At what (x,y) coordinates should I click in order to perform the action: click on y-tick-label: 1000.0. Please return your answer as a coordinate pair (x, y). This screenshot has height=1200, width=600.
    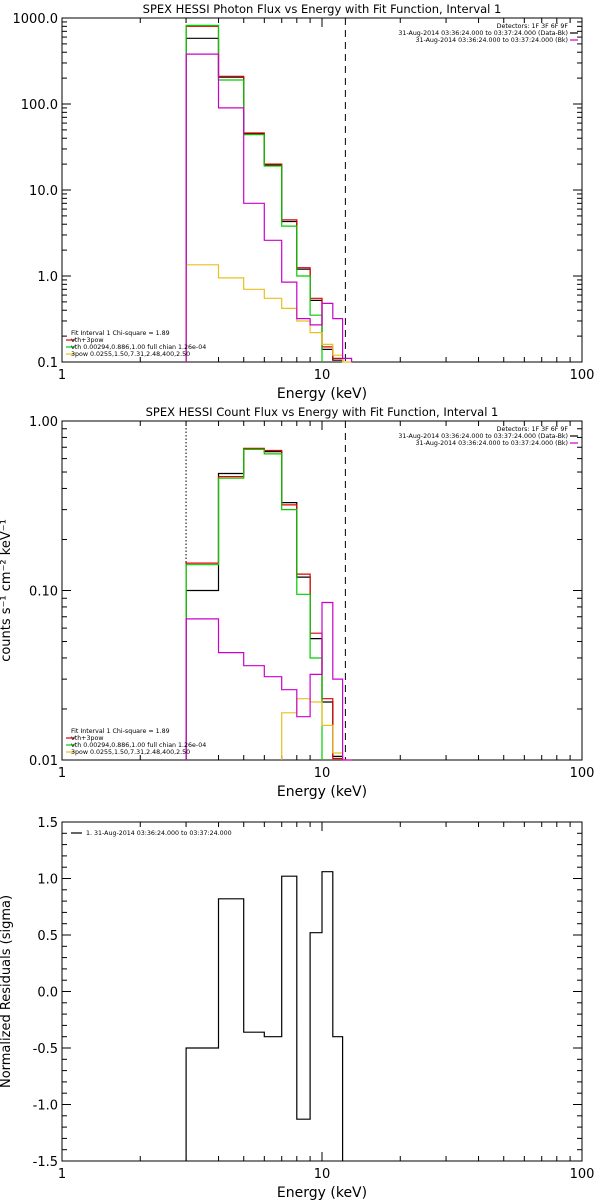
    Looking at the image, I should click on (36, 19).